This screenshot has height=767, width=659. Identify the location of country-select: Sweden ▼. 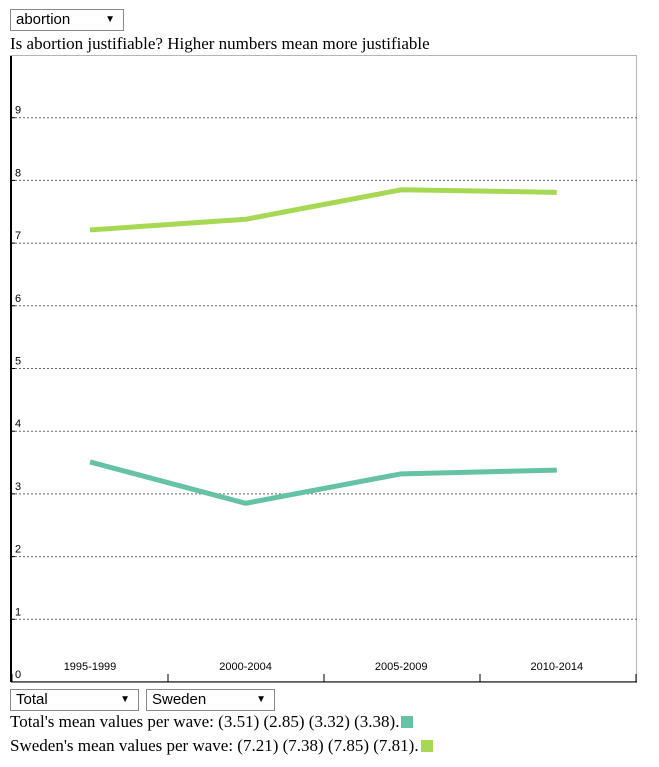
(210, 700).